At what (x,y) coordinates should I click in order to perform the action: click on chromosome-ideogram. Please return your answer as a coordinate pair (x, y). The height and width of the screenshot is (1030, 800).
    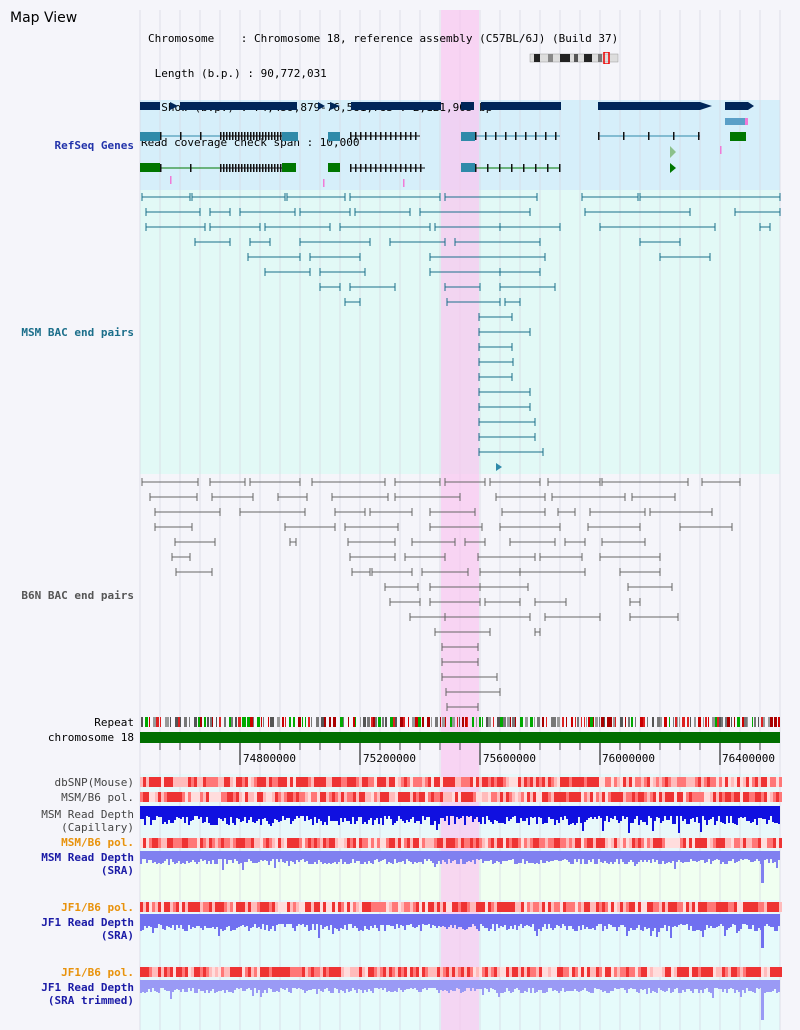
    Looking at the image, I should click on (575, 58).